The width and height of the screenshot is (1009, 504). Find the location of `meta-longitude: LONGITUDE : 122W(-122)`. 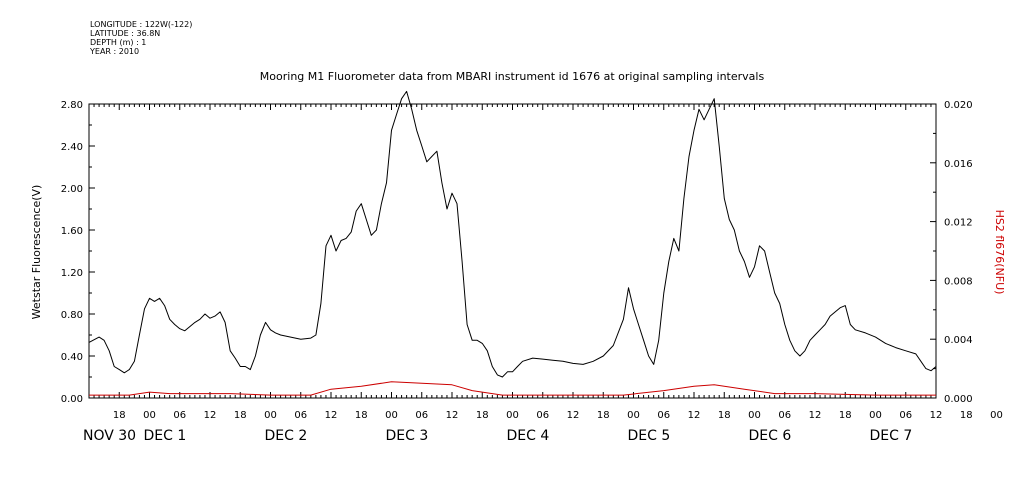

meta-longitude: LONGITUDE : 122W(-122) is located at coordinates (141, 24).